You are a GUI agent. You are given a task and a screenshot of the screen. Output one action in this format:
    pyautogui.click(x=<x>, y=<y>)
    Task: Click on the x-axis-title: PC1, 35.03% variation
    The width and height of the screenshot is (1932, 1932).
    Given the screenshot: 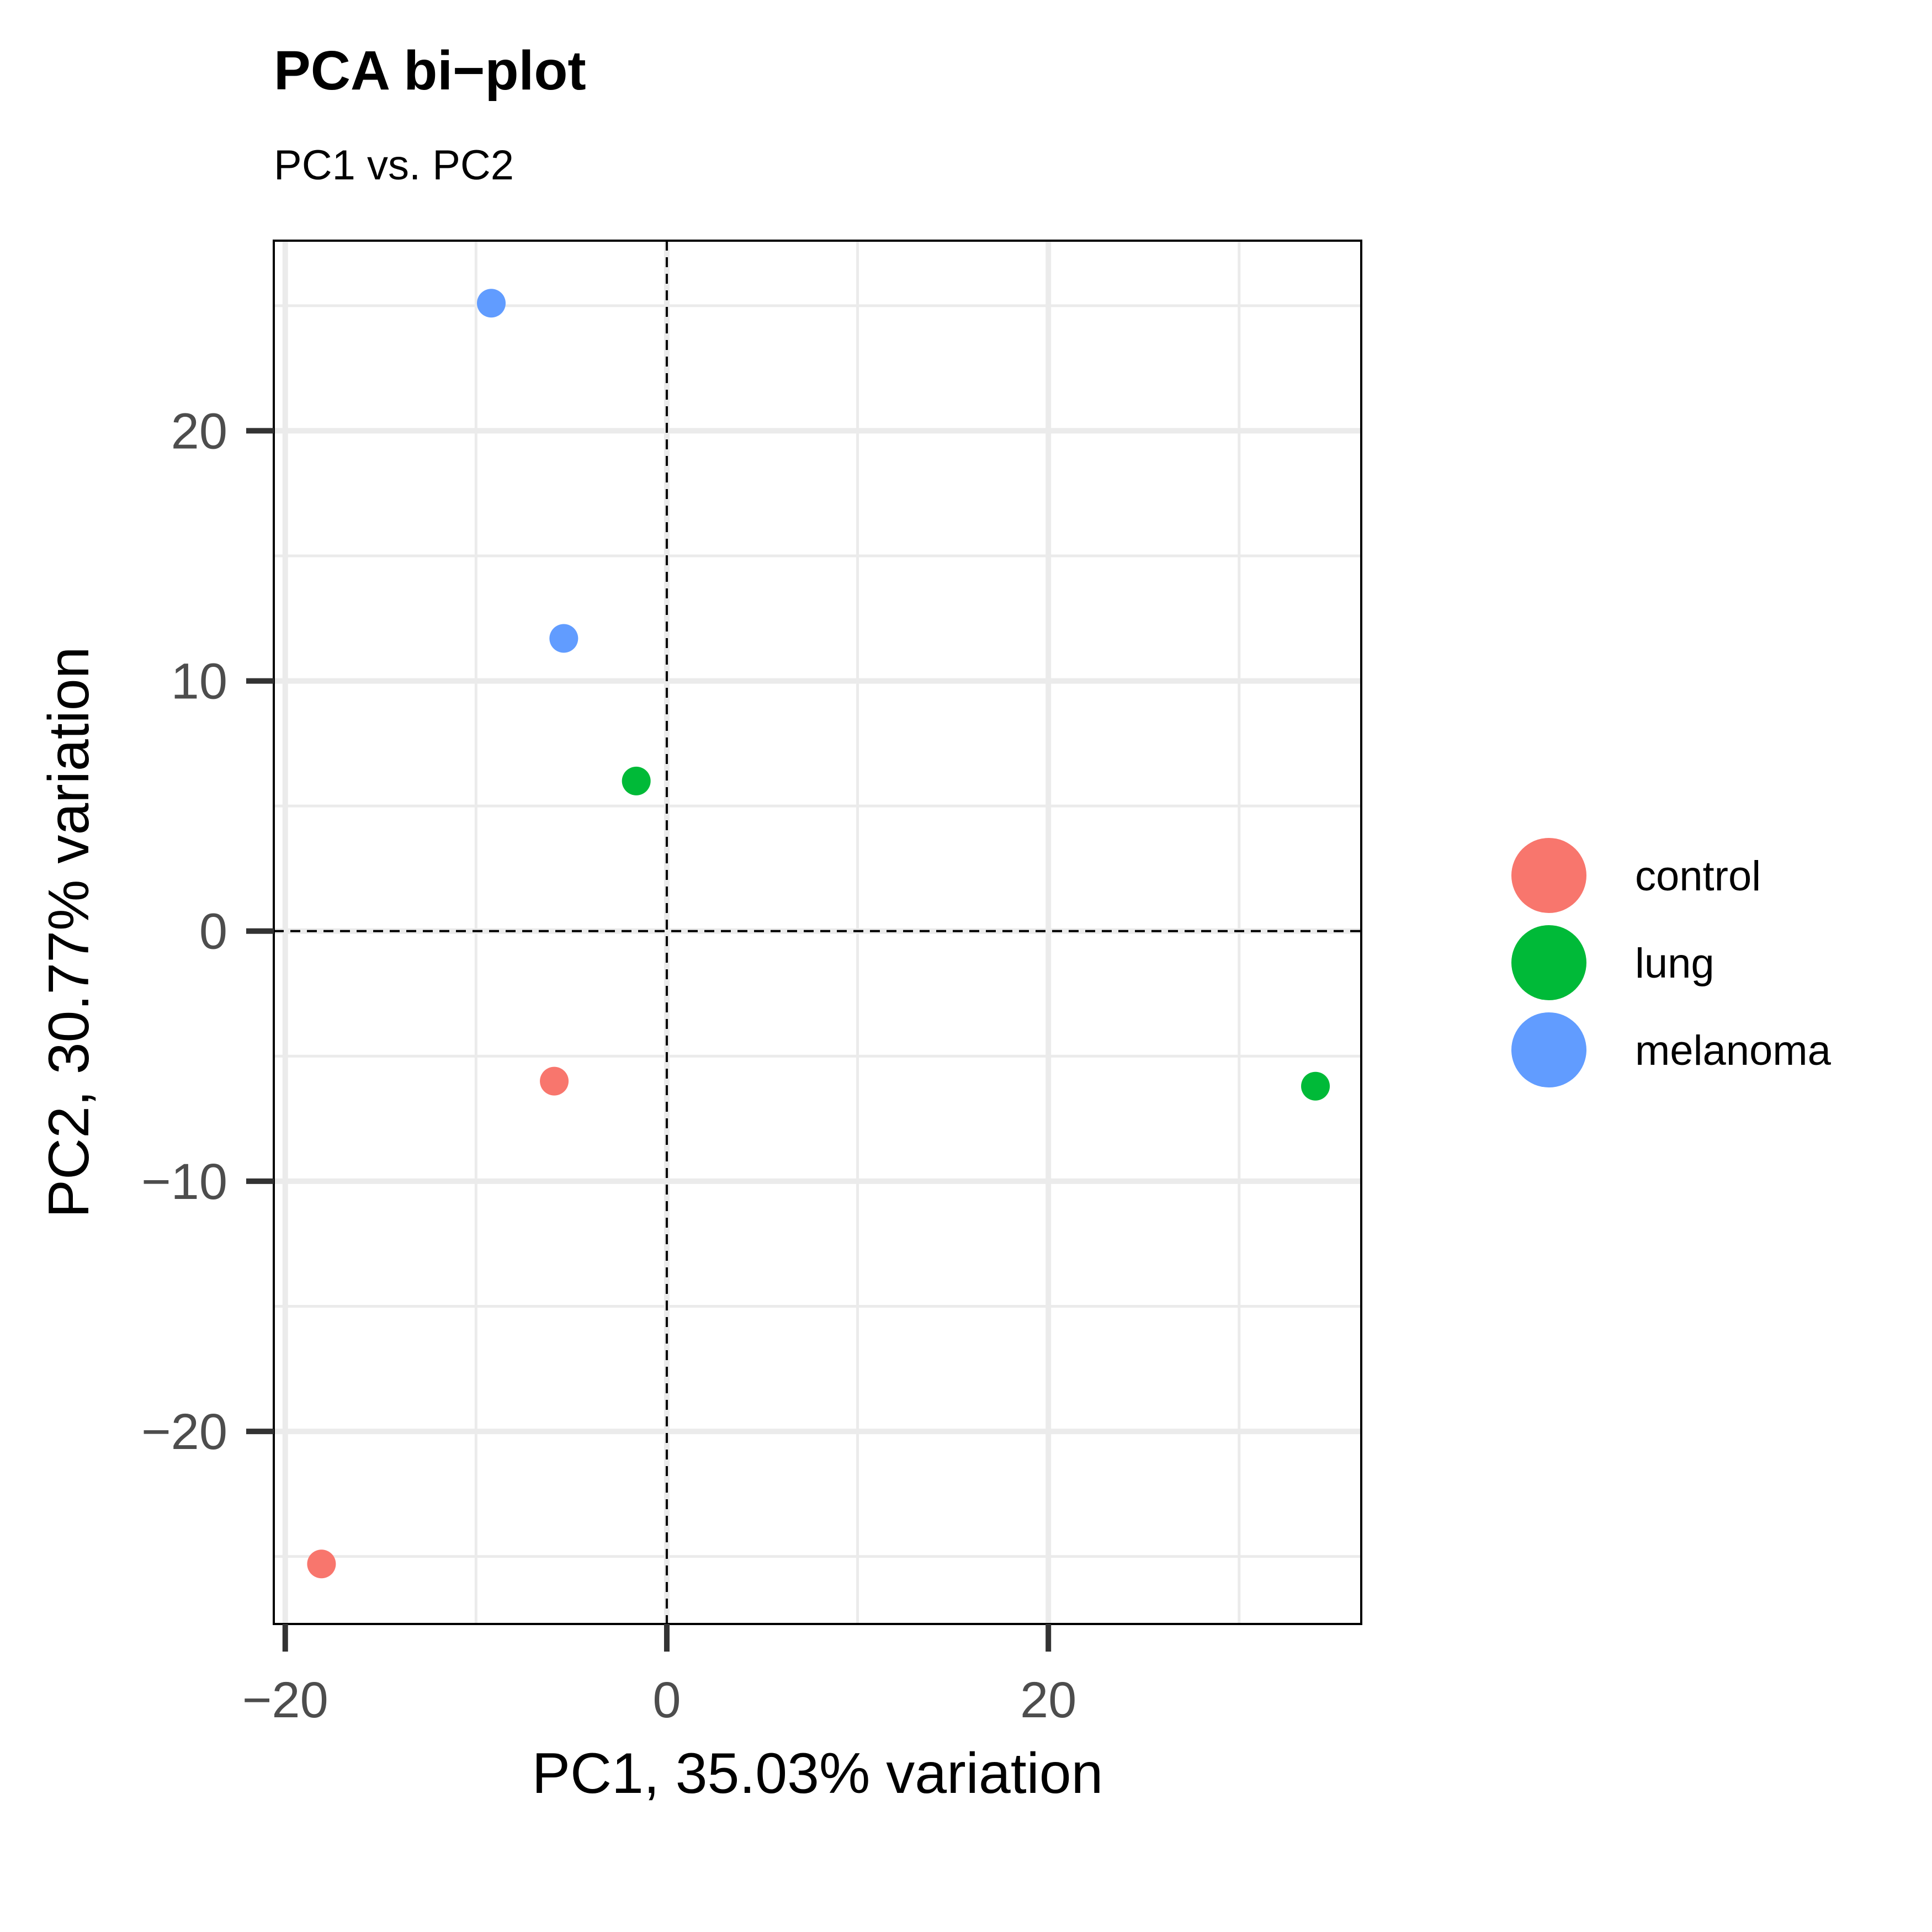 What is the action you would take?
    pyautogui.click(x=818, y=1774)
    